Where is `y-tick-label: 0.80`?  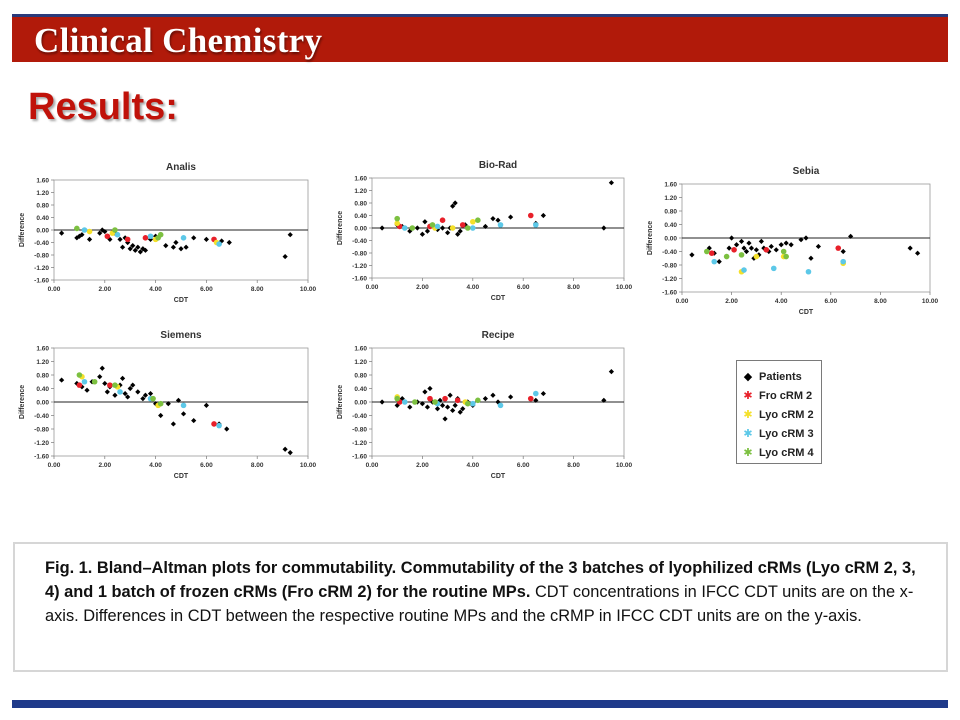
y-tick-label: 0.80 is located at coordinates (42, 206).